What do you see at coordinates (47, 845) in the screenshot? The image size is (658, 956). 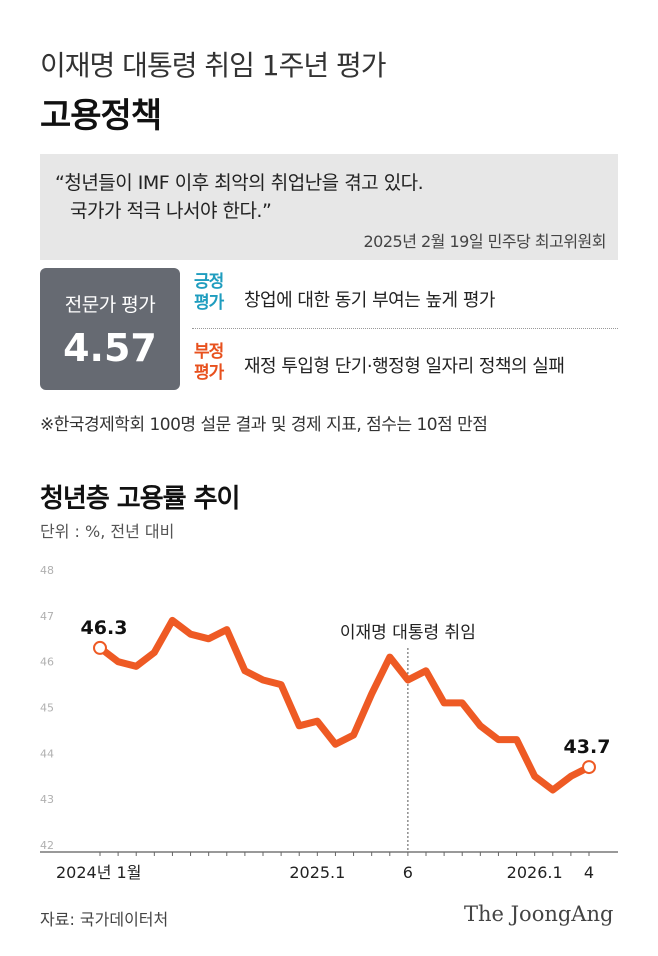 I see `y-tick-label: 42` at bounding box center [47, 845].